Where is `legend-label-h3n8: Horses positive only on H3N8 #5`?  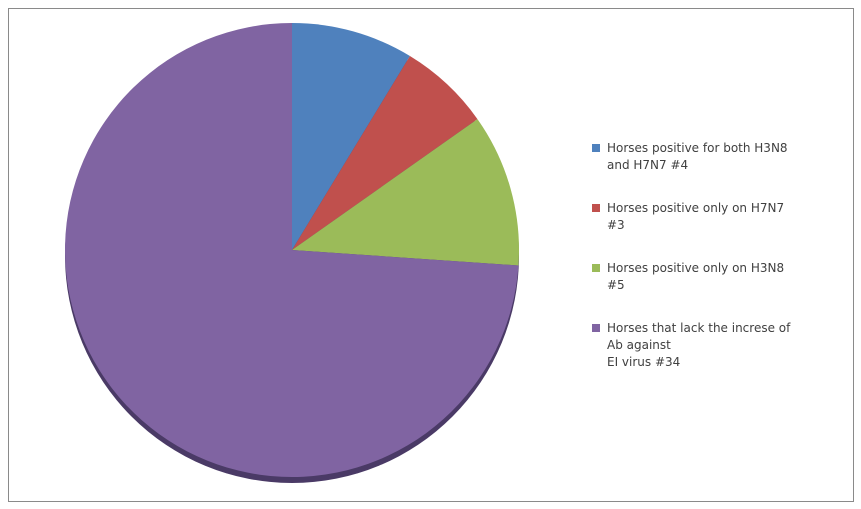 legend-label-h3n8: Horses positive only on H3N8 #5 is located at coordinates (696, 276).